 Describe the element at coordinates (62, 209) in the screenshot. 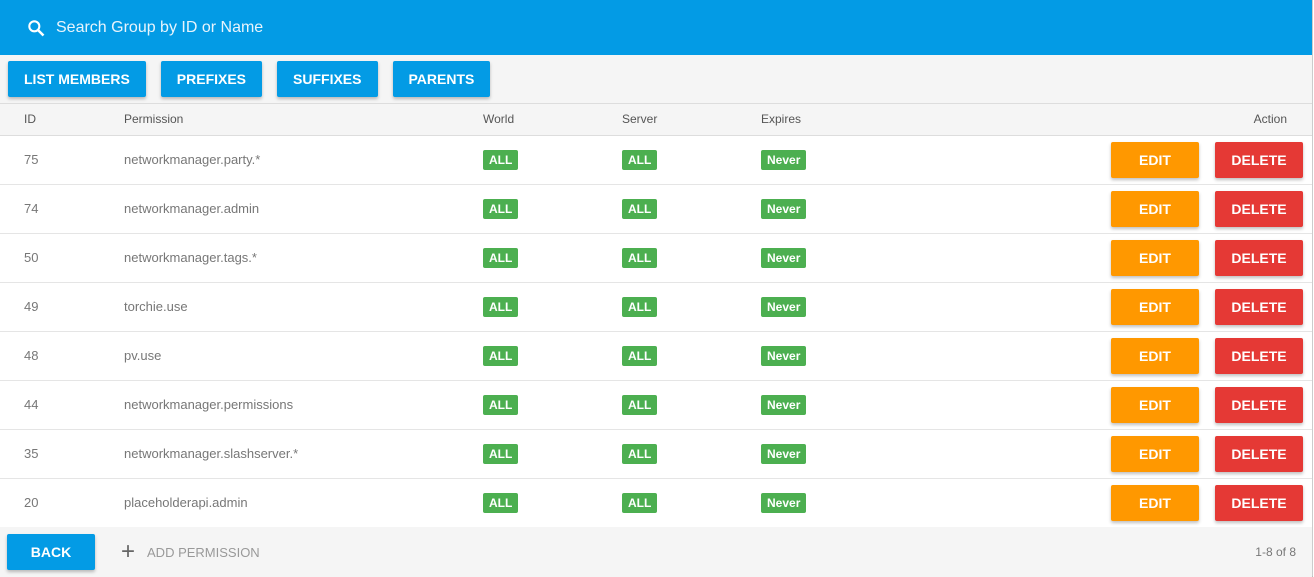

I see `row-id: 74` at that location.